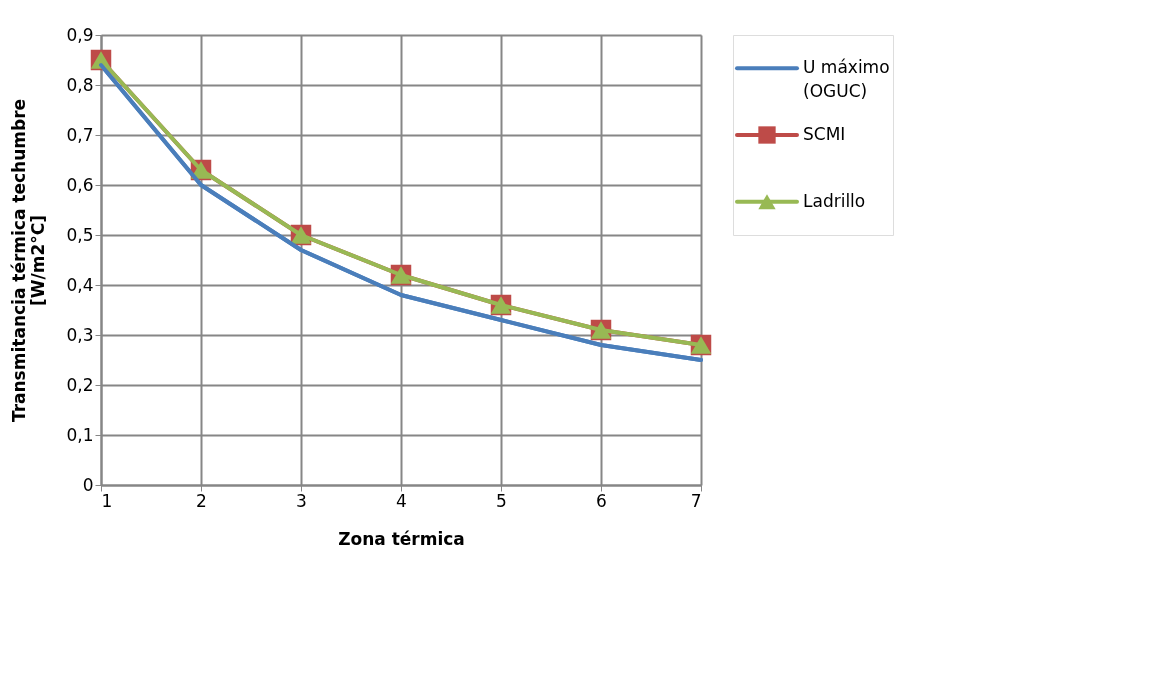 This screenshot has height=681, width=1152. Describe the element at coordinates (696, 500) in the screenshot. I see `x-tick-label: 7` at that location.